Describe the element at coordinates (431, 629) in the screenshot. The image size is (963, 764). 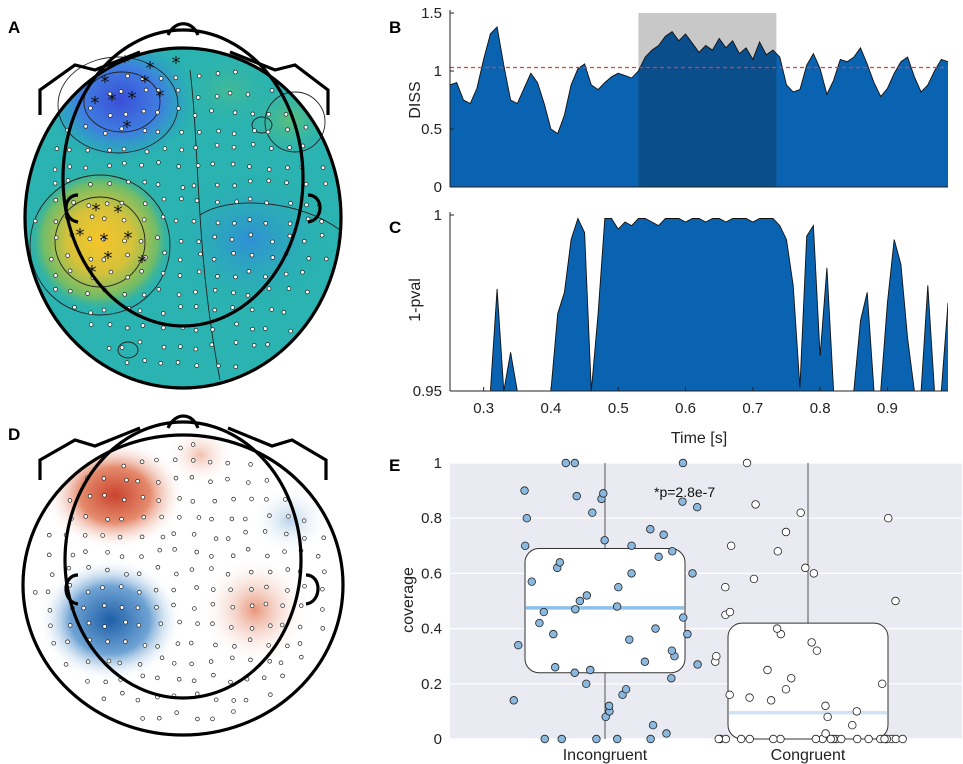
I see `e-y-tick-label: 0.4` at that location.